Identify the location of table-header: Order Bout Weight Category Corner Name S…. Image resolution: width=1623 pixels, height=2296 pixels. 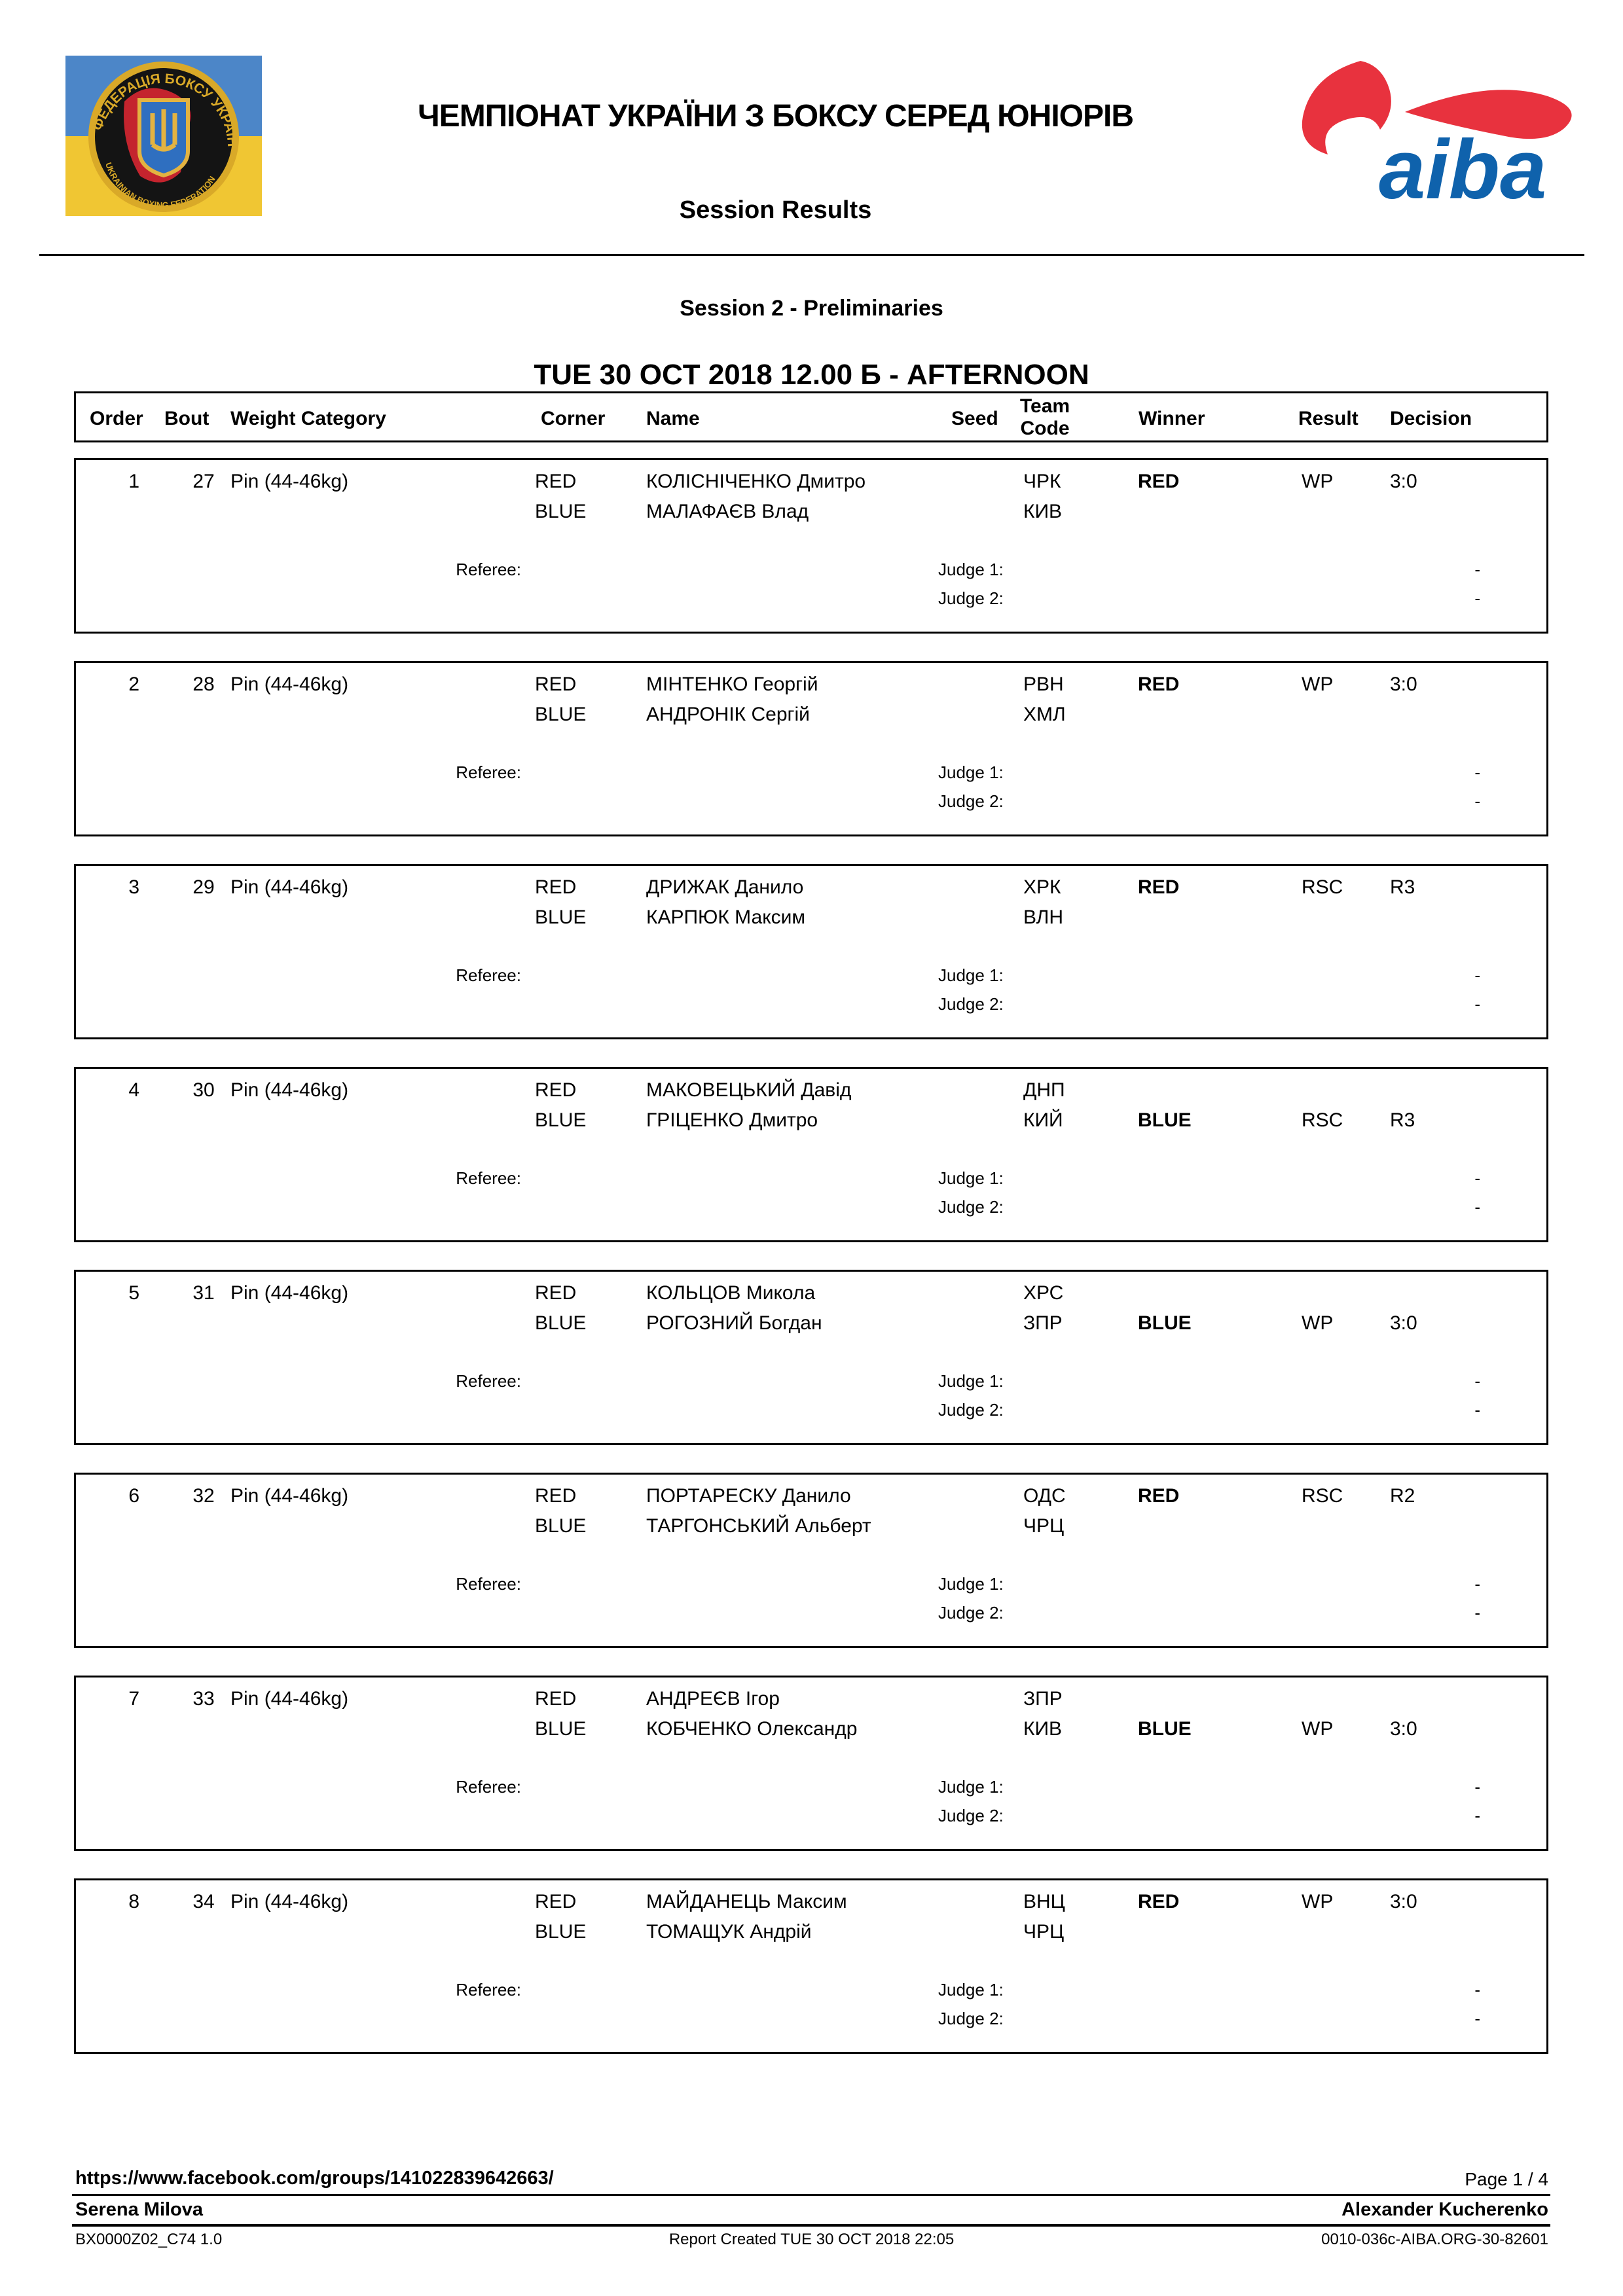
(811, 416).